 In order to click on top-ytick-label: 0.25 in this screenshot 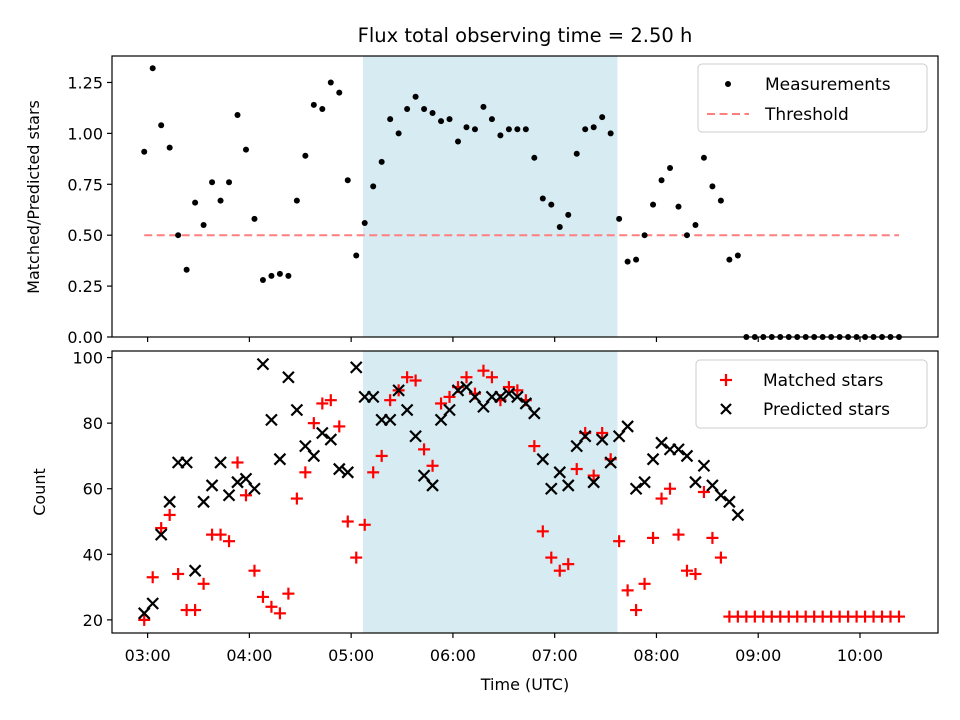, I will do `click(85, 286)`.